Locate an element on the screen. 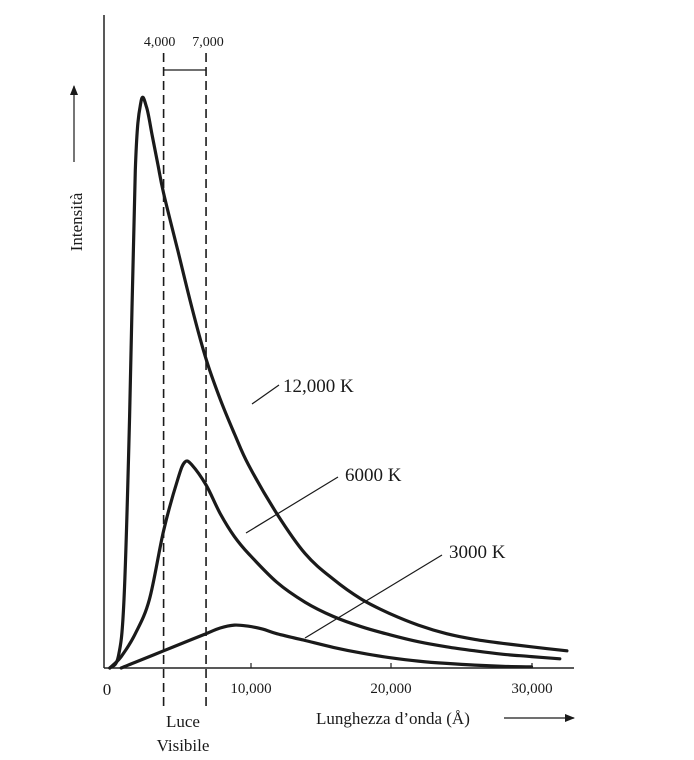  series-label-12000k: 12,000 K is located at coordinates (318, 386).